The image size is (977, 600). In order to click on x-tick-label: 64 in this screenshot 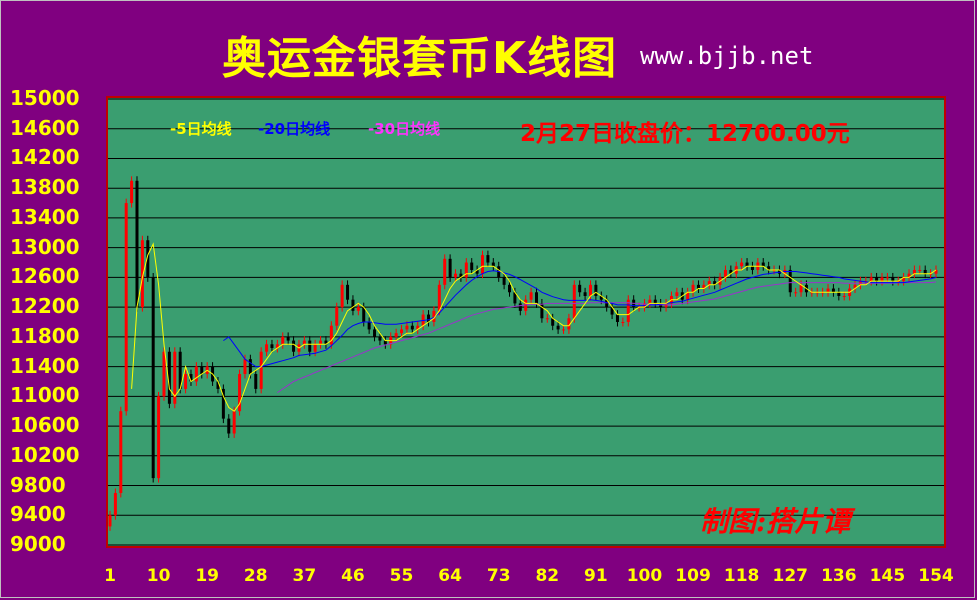, I will do `click(450, 576)`.